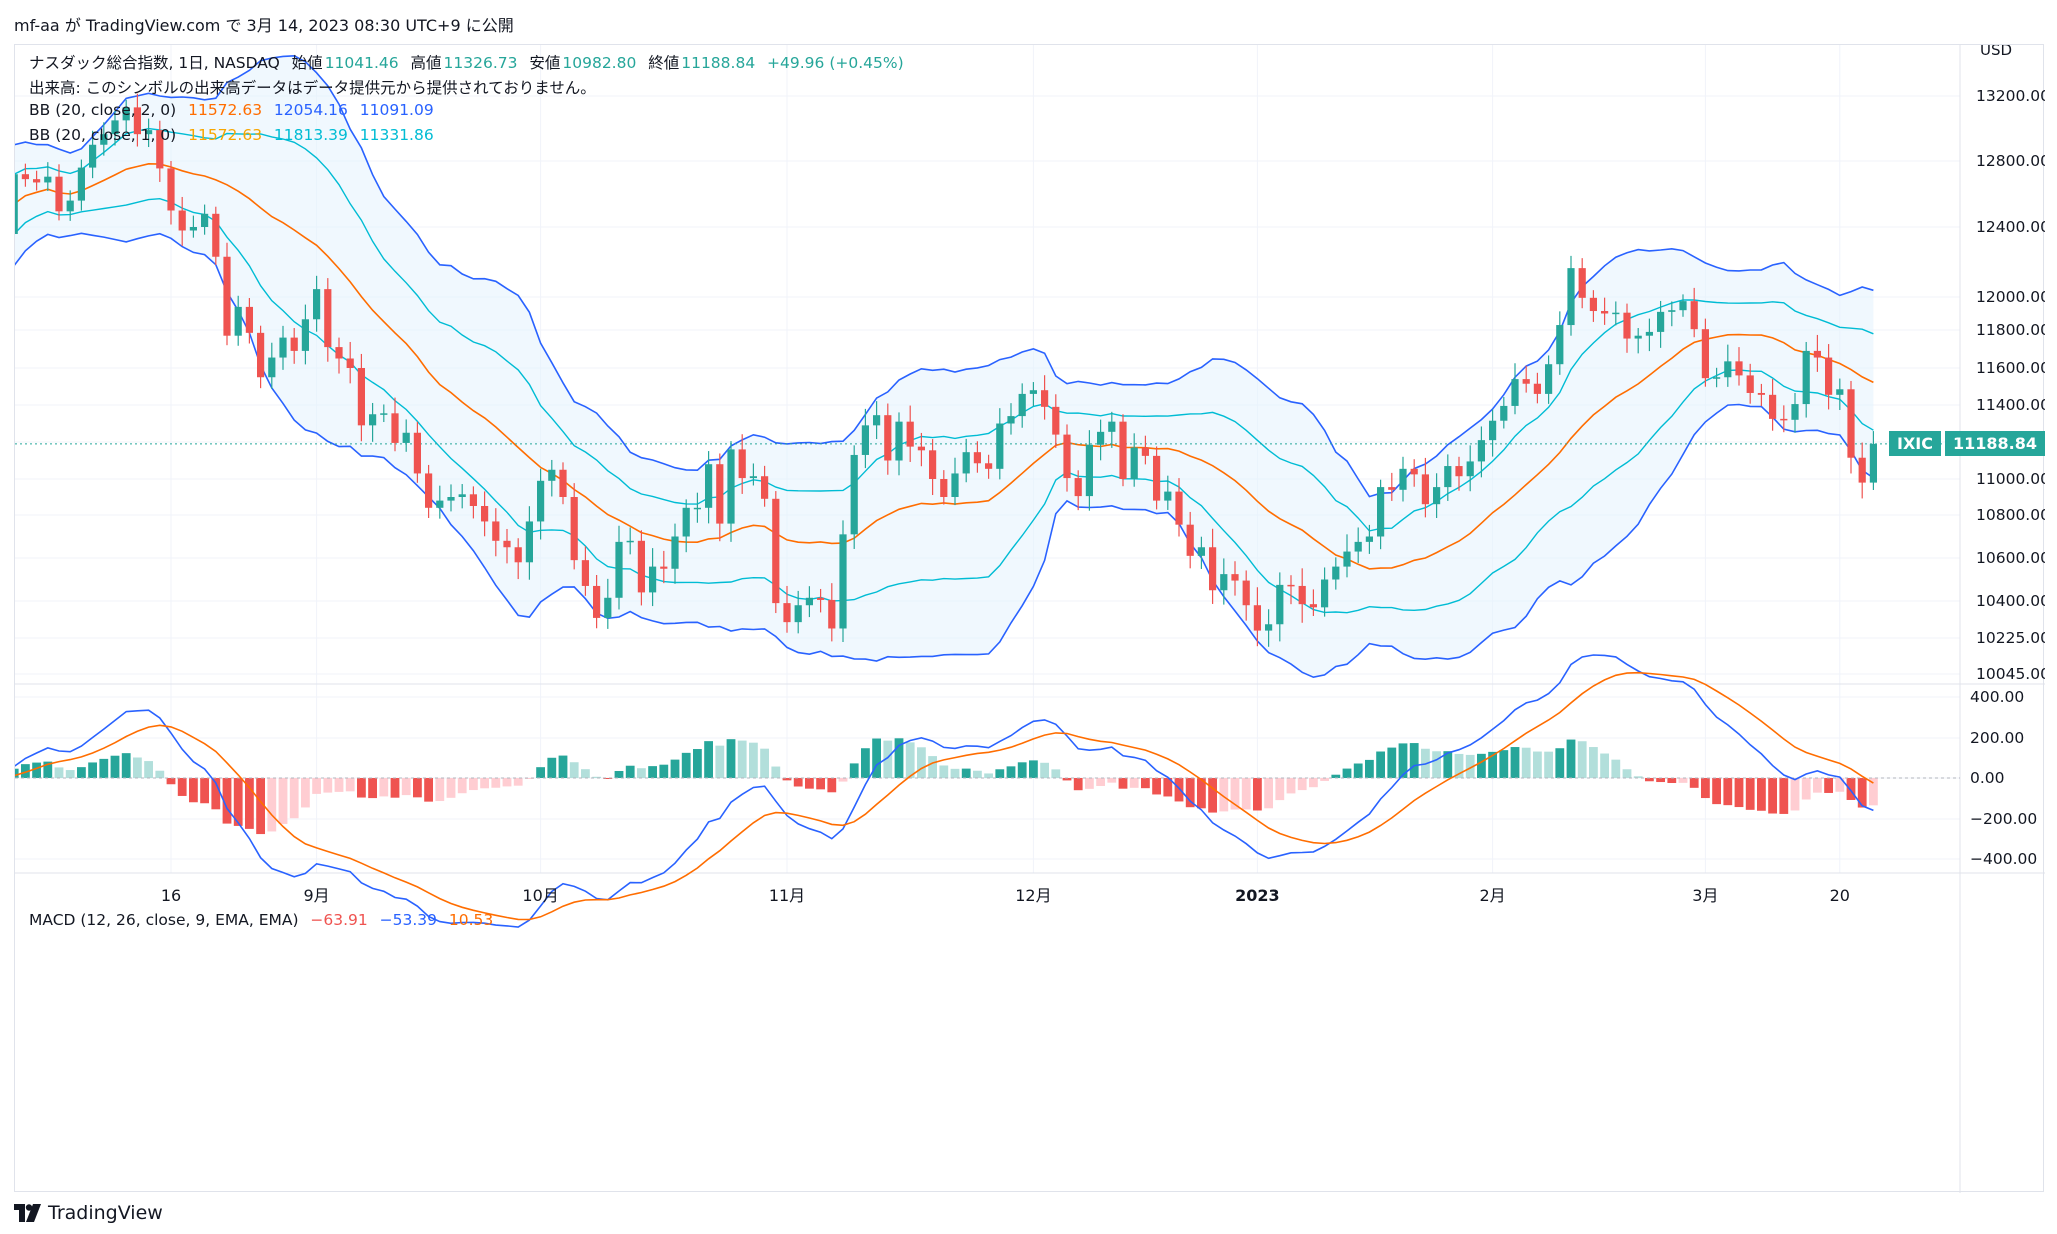 This screenshot has width=2057, height=1234. I want to click on bb1-label: BB (20, close, 2, 0), so click(103, 110).